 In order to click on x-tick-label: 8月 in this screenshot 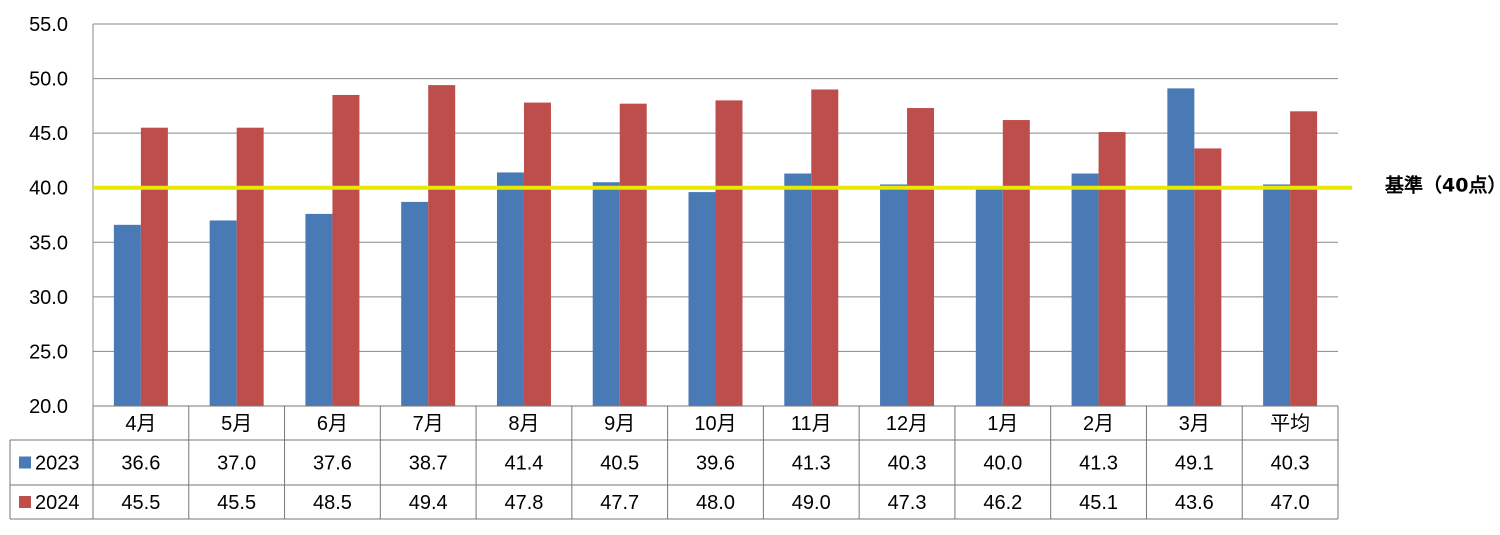, I will do `click(523, 424)`.